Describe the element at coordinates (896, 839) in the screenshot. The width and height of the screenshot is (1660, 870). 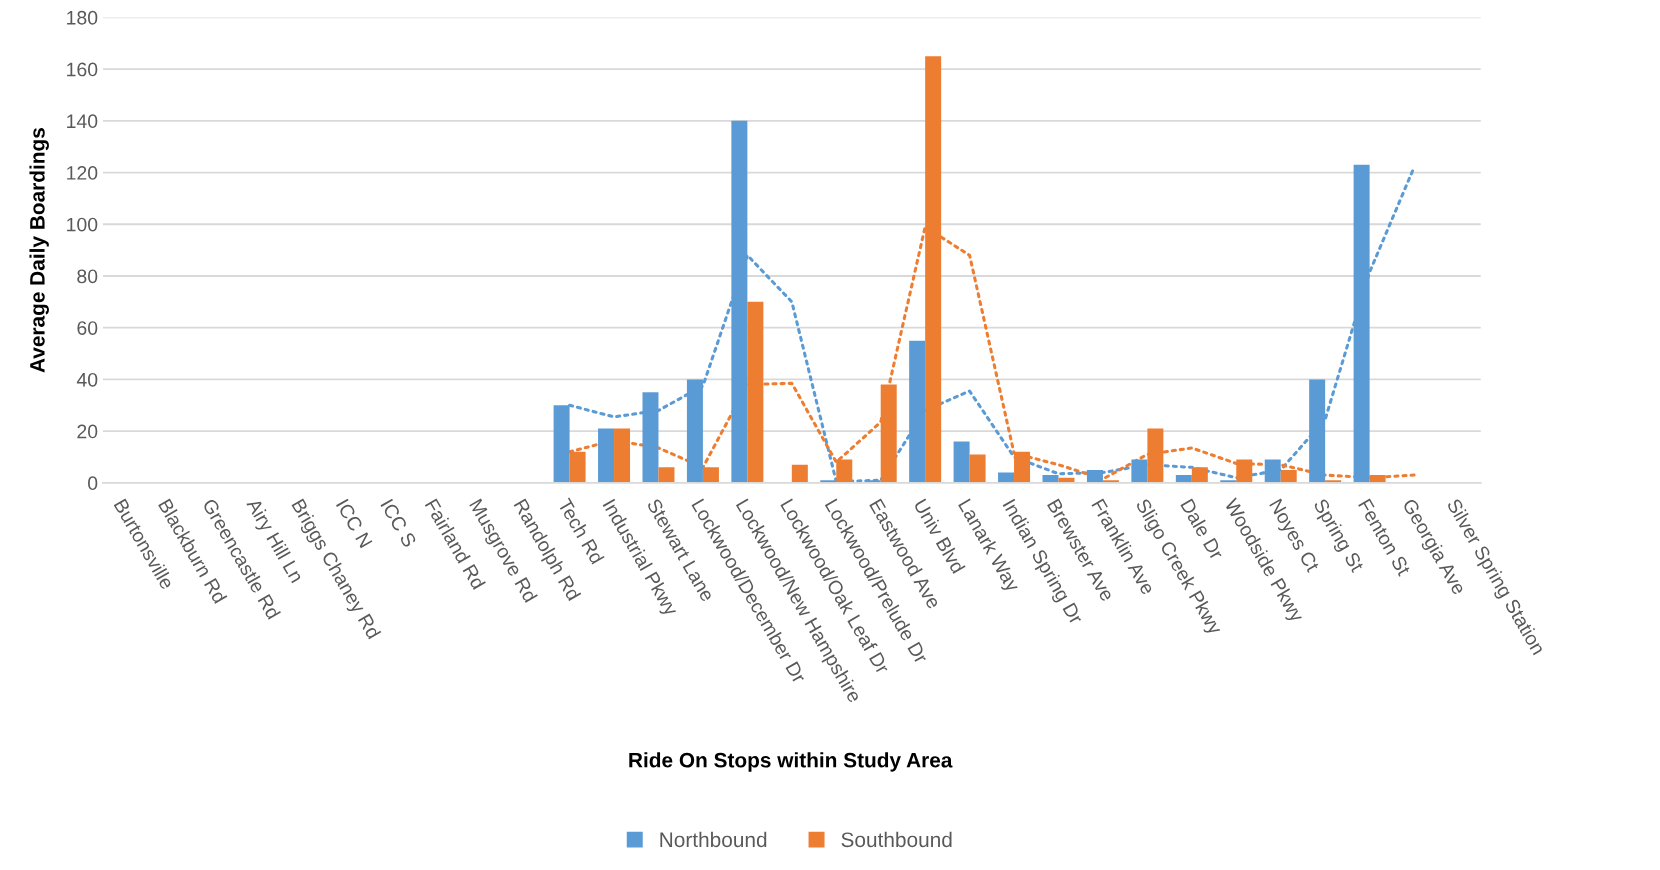
I see `legend-label: Southbound` at that location.